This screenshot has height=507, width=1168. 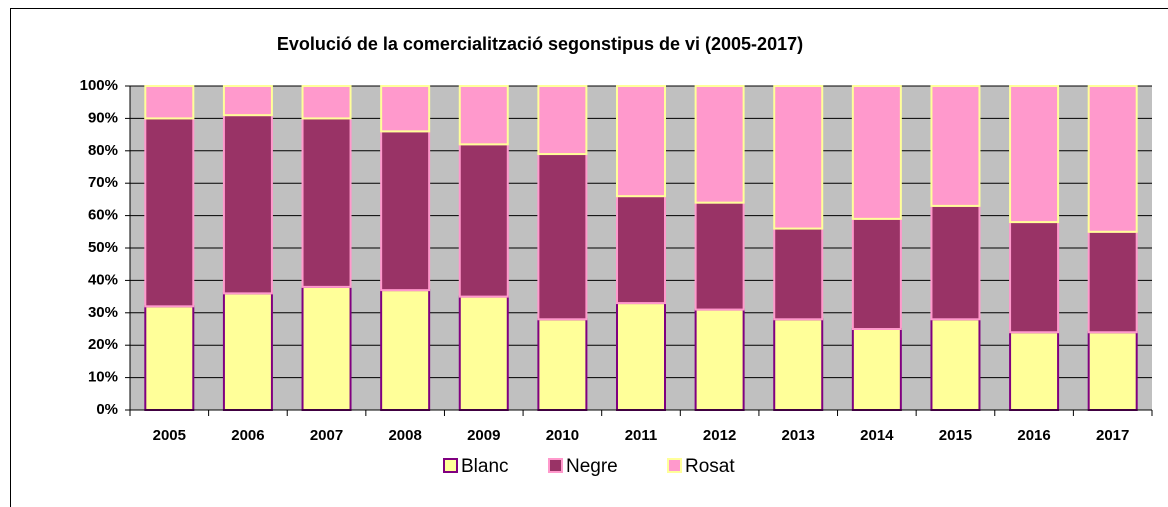 What do you see at coordinates (641, 435) in the screenshot?
I see `x-tick-label: 2011` at bounding box center [641, 435].